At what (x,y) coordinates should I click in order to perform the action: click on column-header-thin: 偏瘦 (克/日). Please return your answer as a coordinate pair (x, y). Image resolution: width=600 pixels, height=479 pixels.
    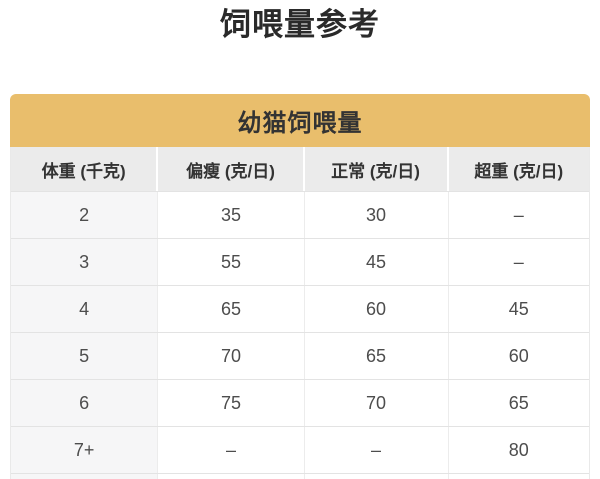
    Looking at the image, I should click on (231, 169).